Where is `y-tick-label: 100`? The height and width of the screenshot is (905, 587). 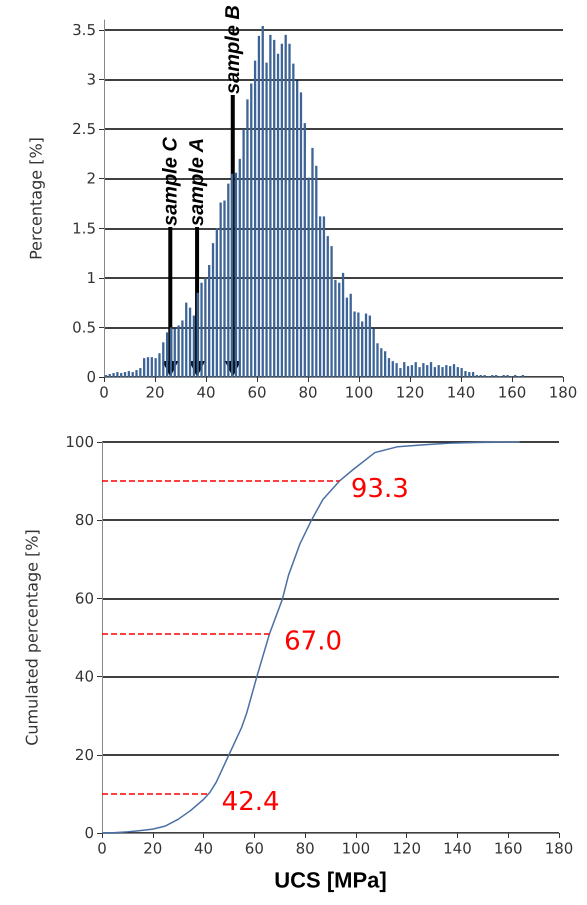
y-tick-label: 100 is located at coordinates (79, 442).